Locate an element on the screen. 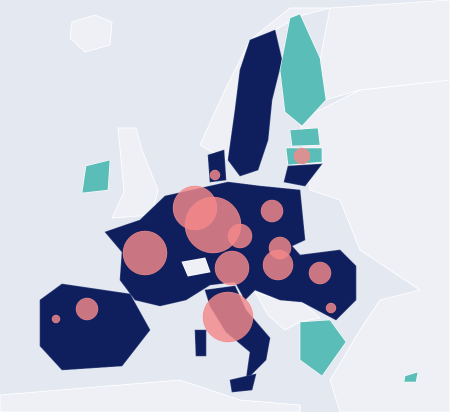 This screenshot has width=450, height=412. ireland is located at coordinates (96, 176).